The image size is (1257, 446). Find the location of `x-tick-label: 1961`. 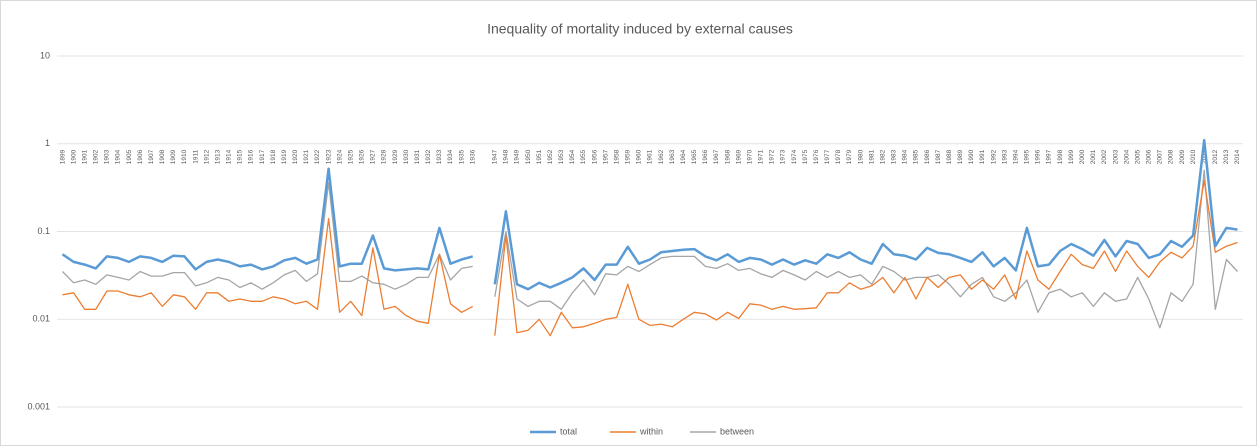

x-tick-label: 1961 is located at coordinates (650, 156).